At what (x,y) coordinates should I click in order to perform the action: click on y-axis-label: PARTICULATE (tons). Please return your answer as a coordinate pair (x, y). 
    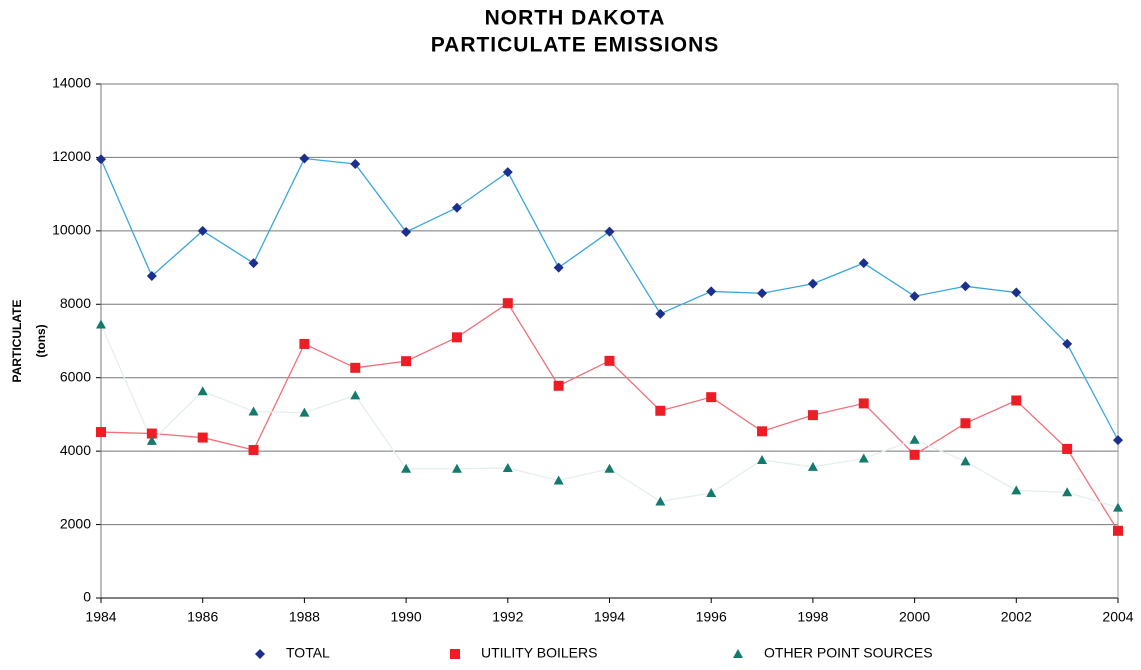
    Looking at the image, I should click on (29, 341).